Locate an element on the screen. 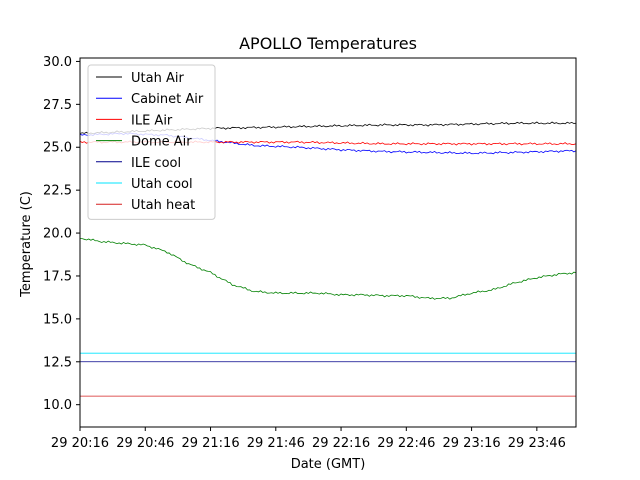  legend-label-utah-heat: Utah heat is located at coordinates (163, 205).